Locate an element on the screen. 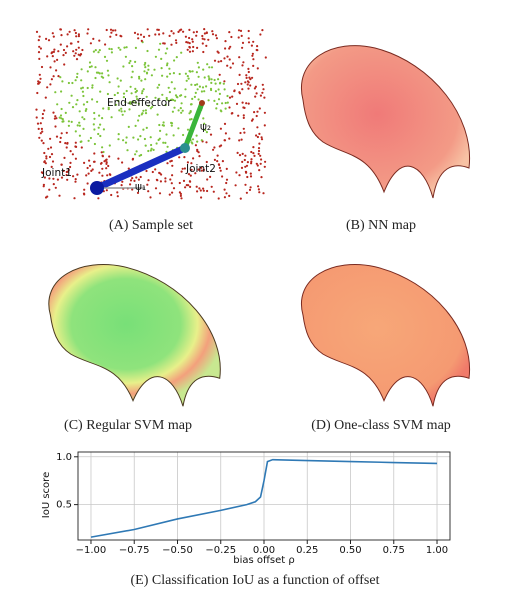  x-tick-label: 0.00 is located at coordinates (264, 550).